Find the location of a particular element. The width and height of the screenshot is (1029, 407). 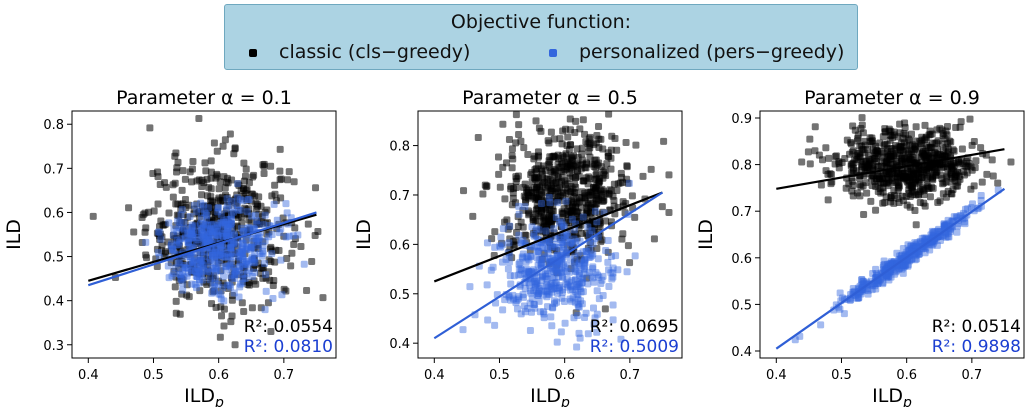

x-tick-label: 0.6 is located at coordinates (906, 375).